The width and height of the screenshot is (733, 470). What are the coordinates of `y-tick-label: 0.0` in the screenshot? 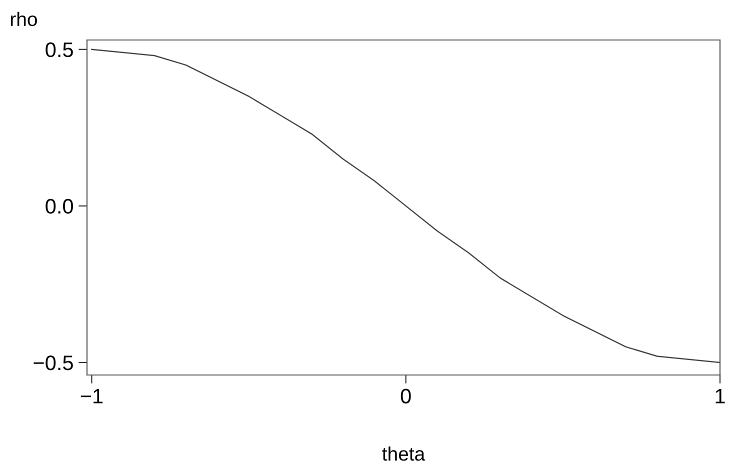 It's located at (59, 206).